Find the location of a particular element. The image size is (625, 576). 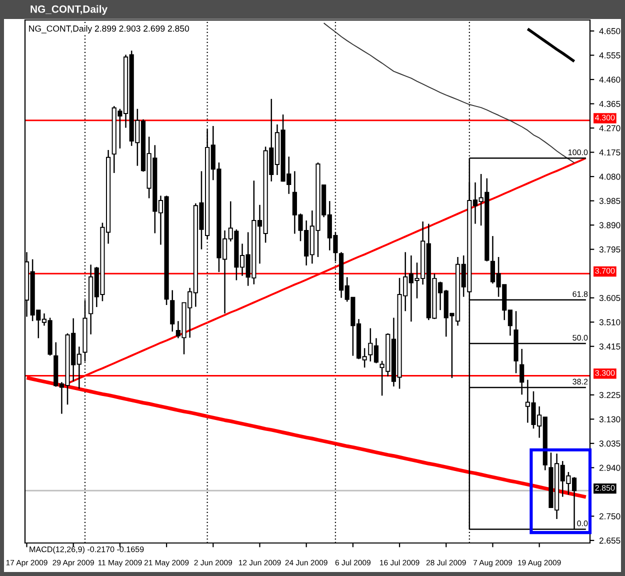

y-tick-label: 4.460 is located at coordinates (609, 79).